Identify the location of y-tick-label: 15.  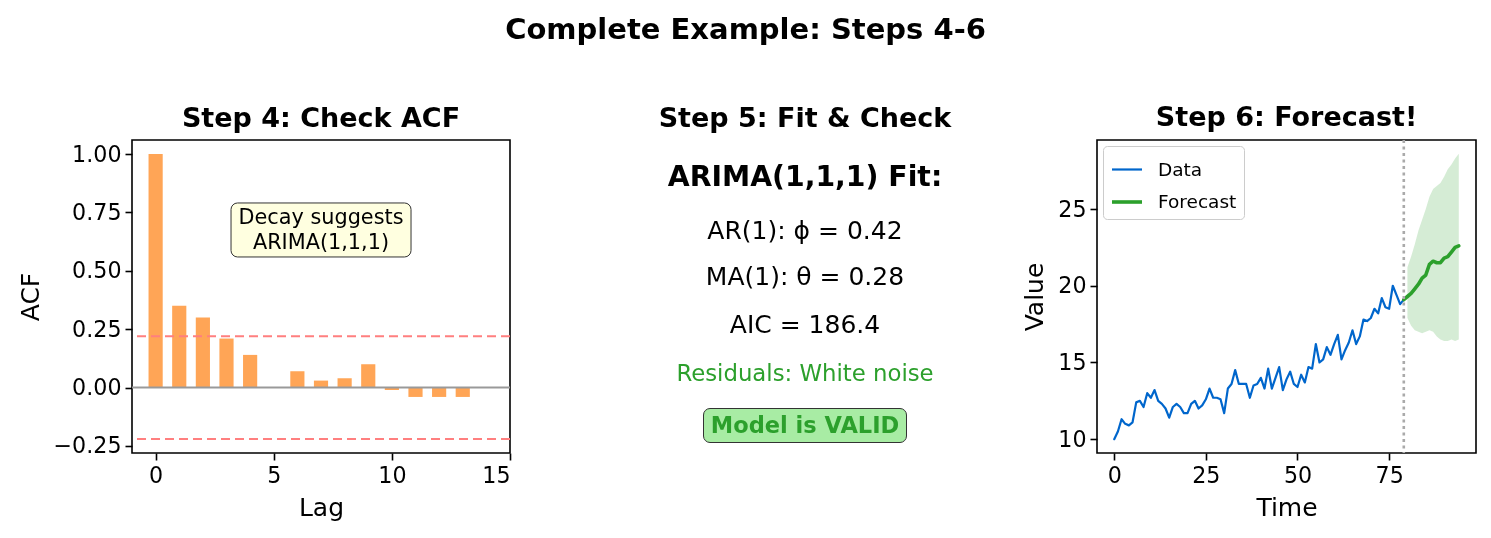
(1072, 361).